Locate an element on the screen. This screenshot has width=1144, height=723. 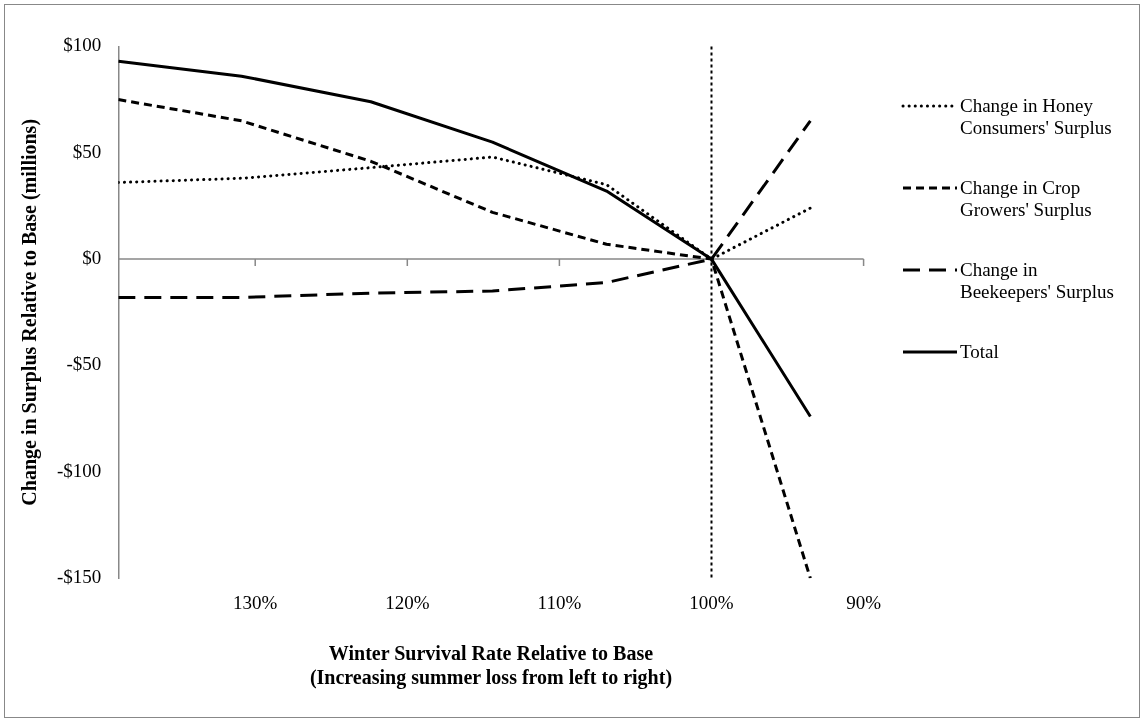
y-axis-title: Change in Surplus Relative to Base (millions) is located at coordinates (30, 312).